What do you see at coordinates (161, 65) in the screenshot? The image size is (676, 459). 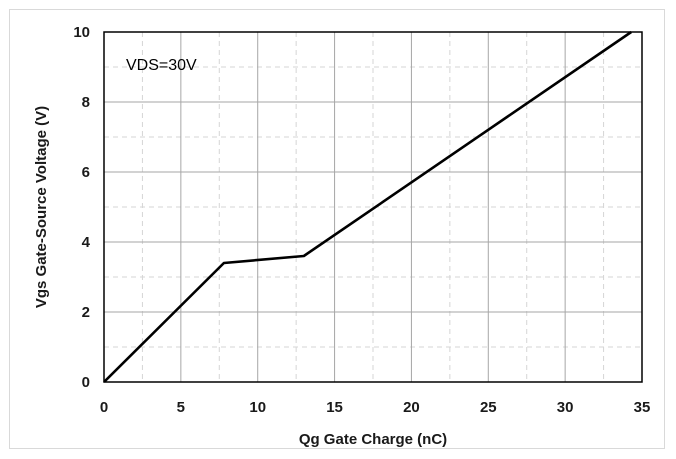 I see `vds-annotation: VDS=30V` at bounding box center [161, 65].